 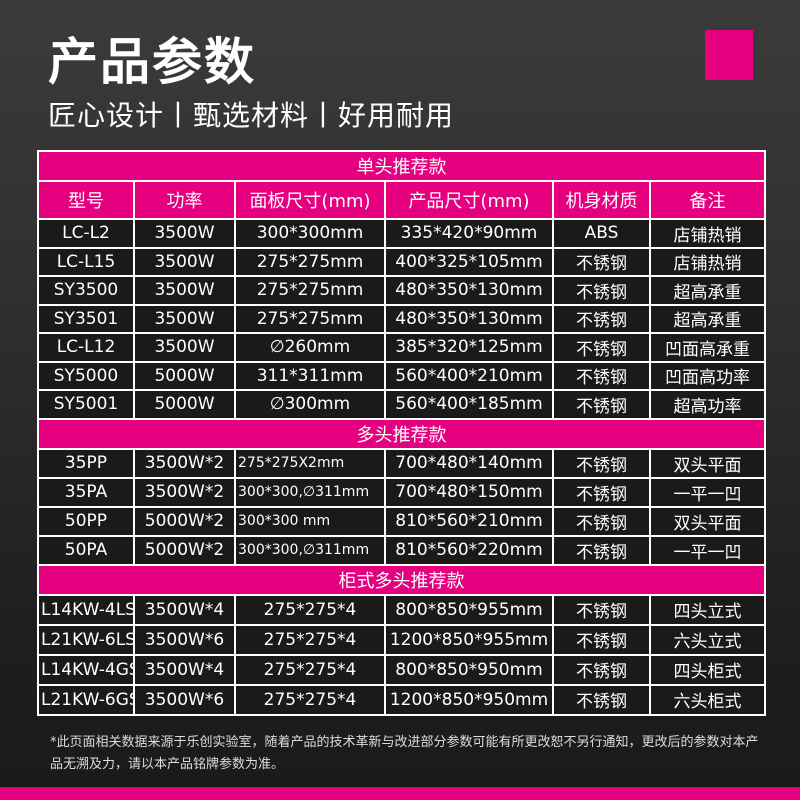 I want to click on column-header: 备注, so click(x=707, y=200).